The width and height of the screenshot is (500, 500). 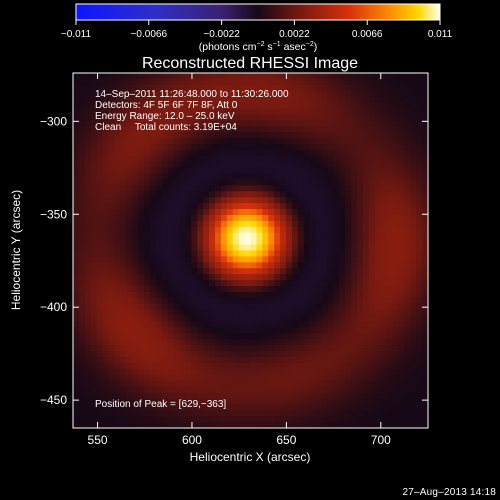 What do you see at coordinates (53, 307) in the screenshot?
I see `y-tick-label: −400` at bounding box center [53, 307].